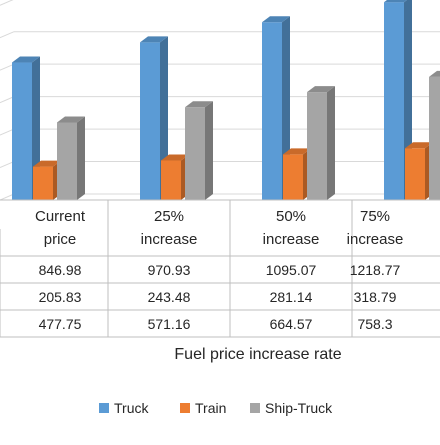 The height and width of the screenshot is (445, 440). I want to click on legend-label: Truck, so click(131, 408).